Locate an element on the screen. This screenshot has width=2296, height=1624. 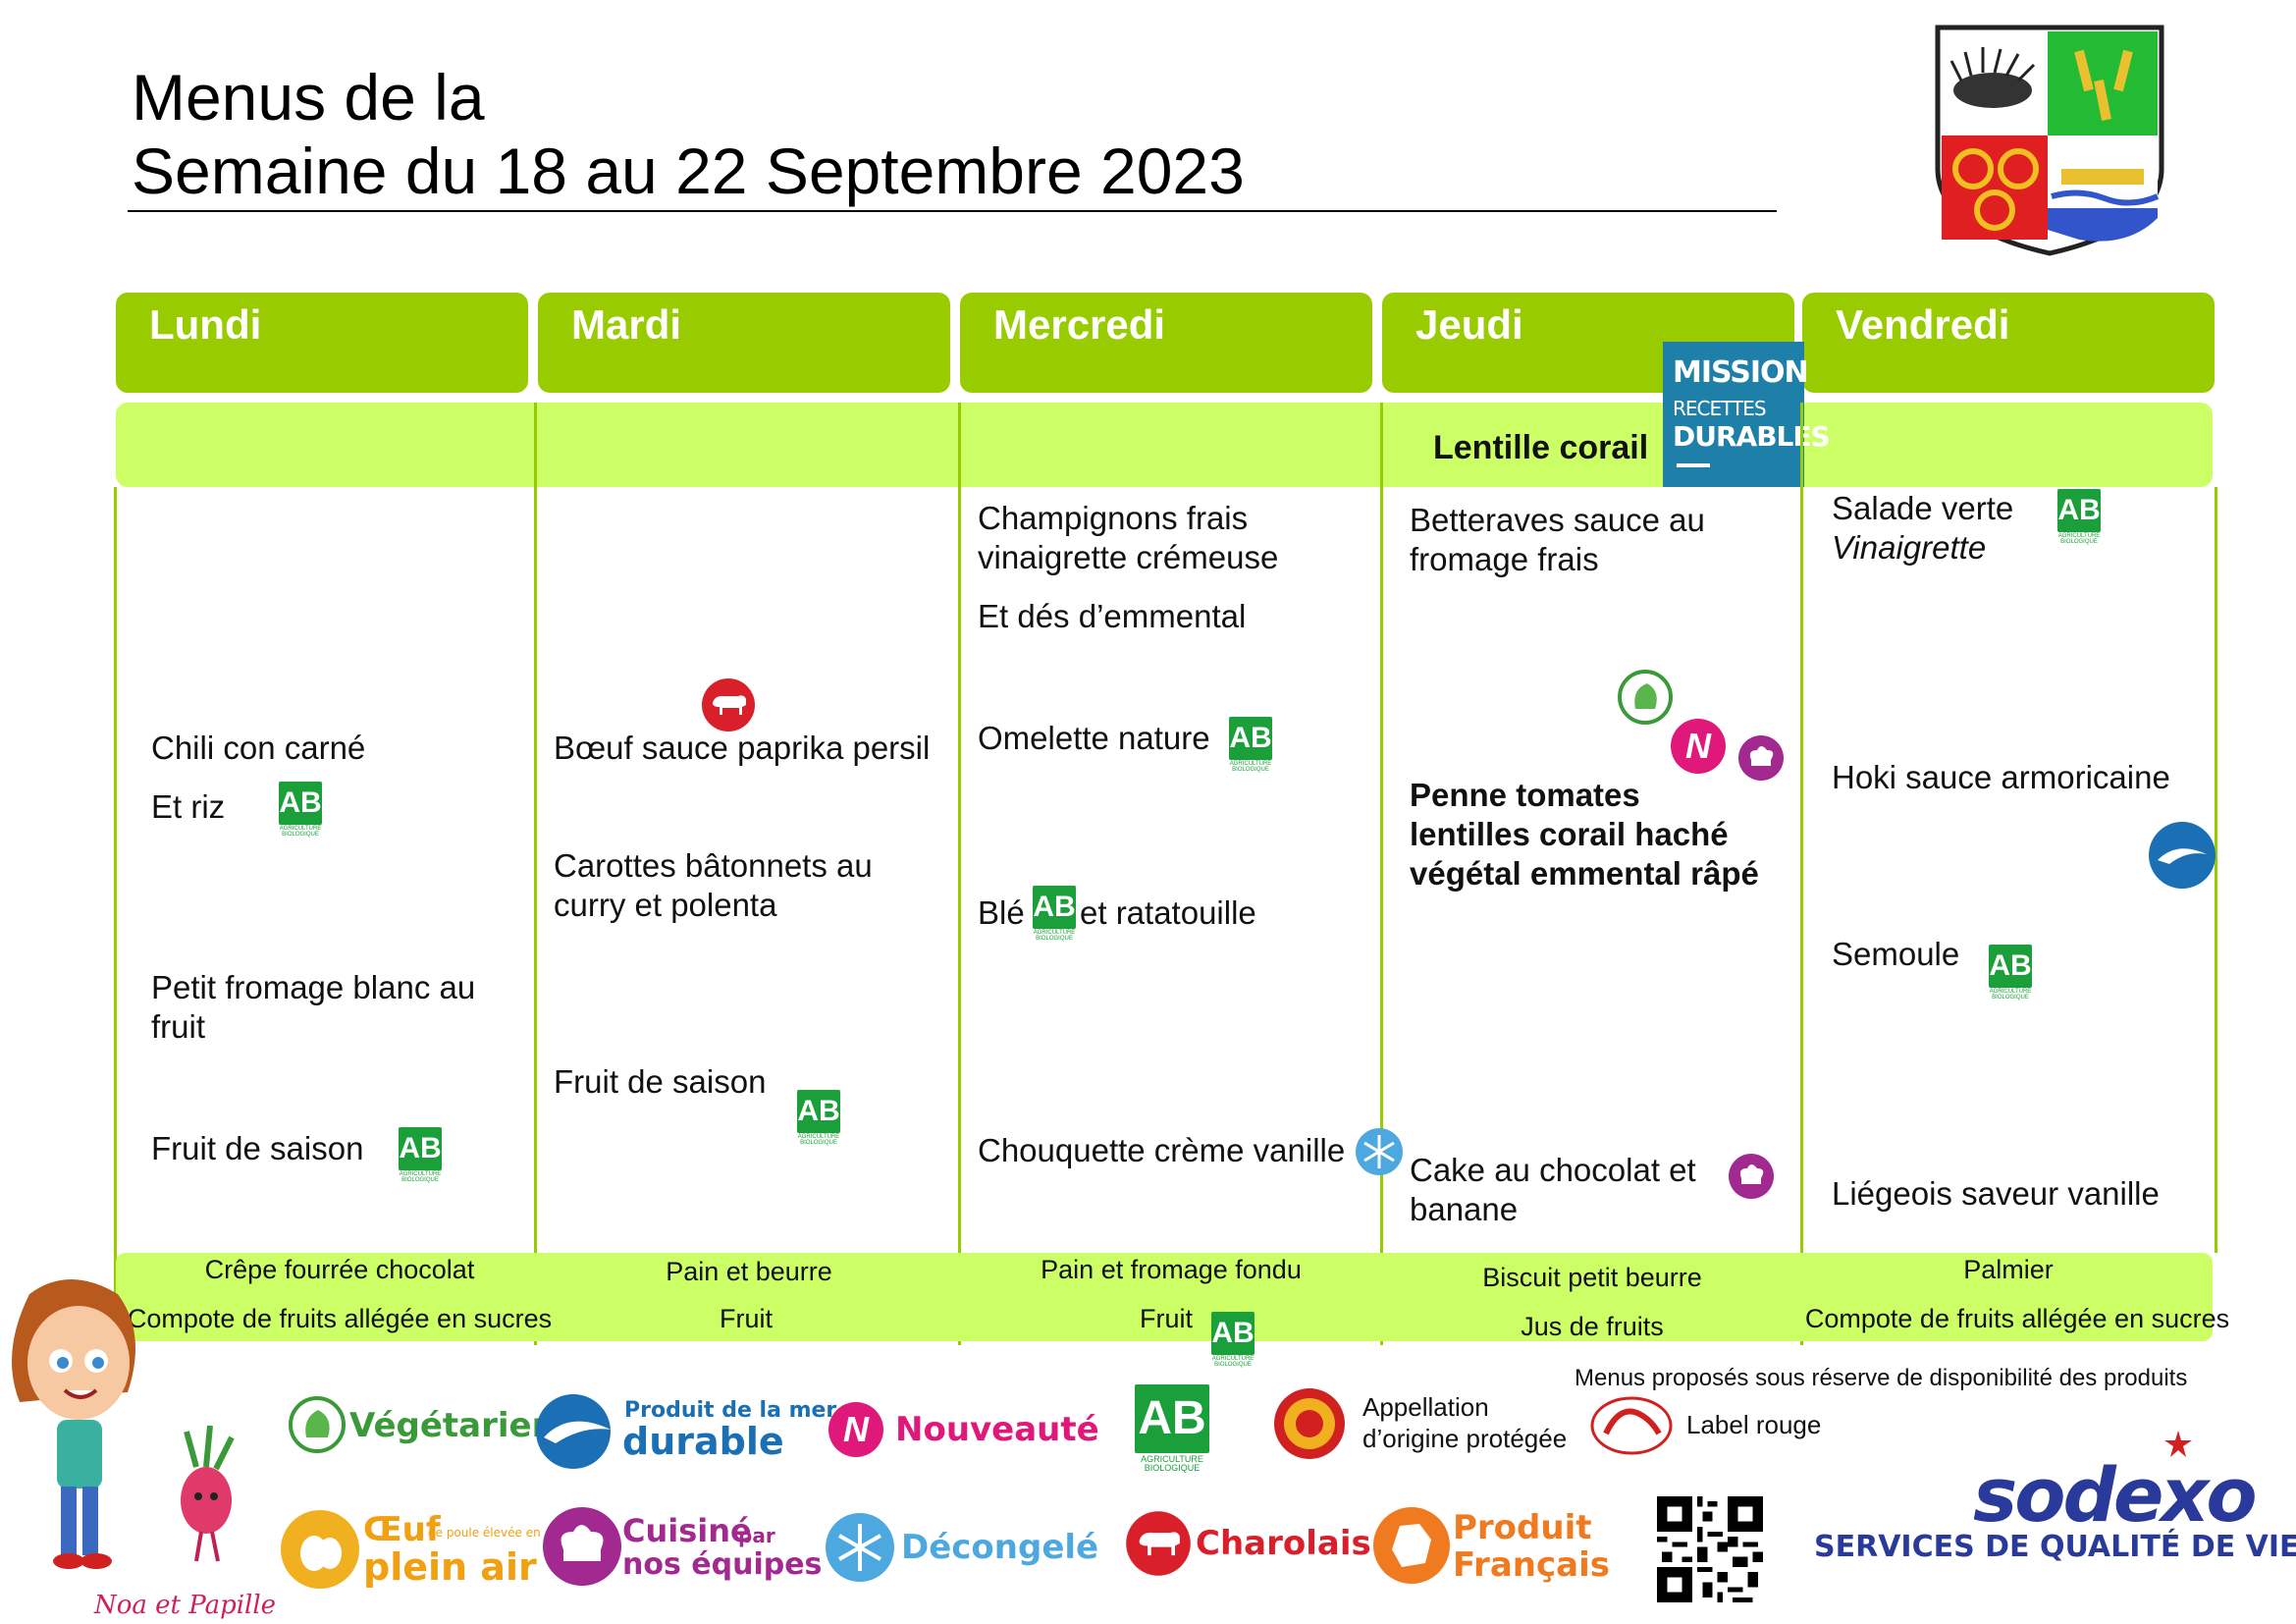
mardi-dessert: Fruit de saison is located at coordinates (660, 1081).